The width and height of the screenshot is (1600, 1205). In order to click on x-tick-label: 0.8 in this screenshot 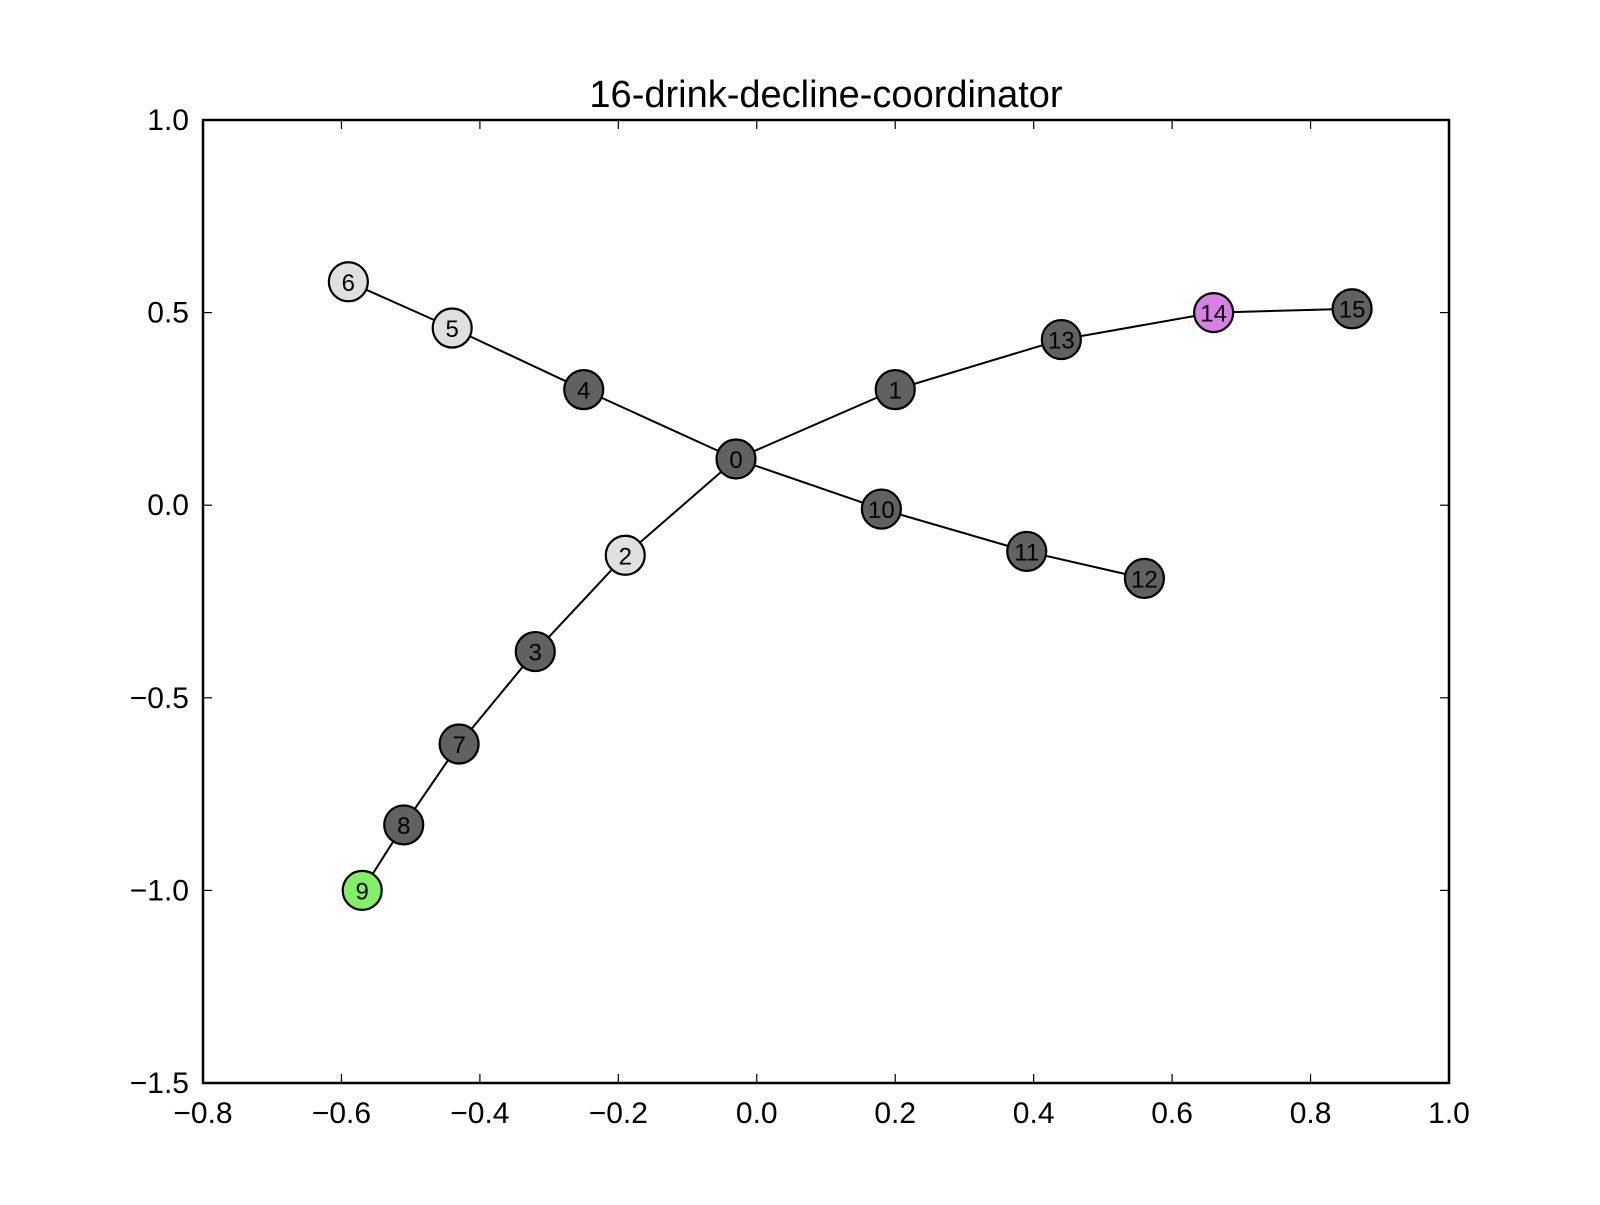, I will do `click(1311, 1113)`.